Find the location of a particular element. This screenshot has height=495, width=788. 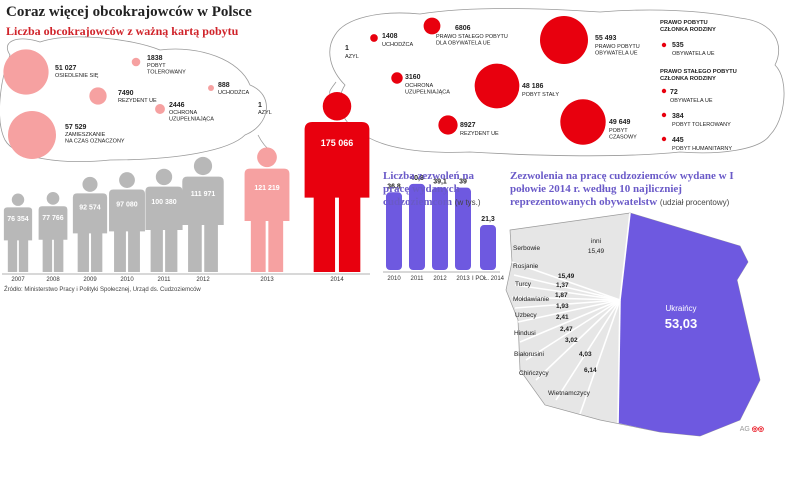

person-value-label: 92 574 is located at coordinates (90, 208).